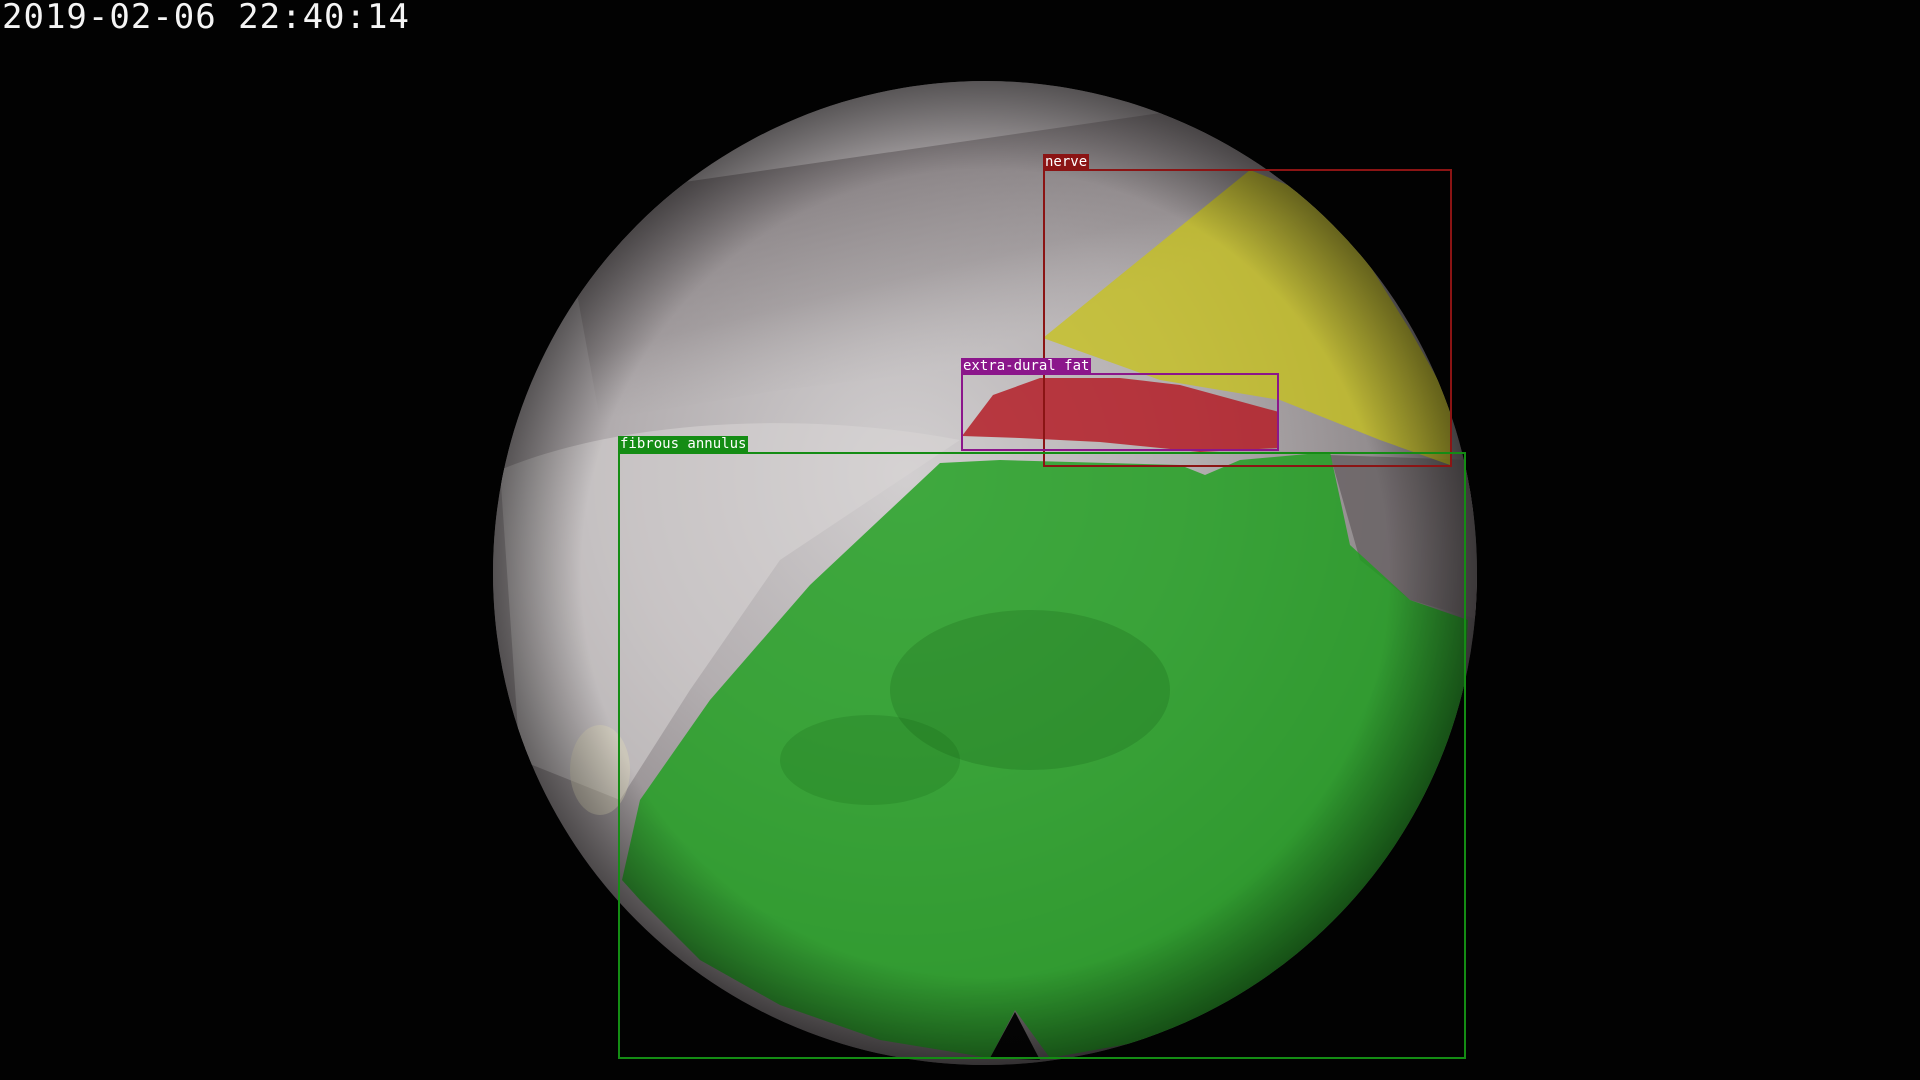 Image resolution: width=1920 pixels, height=1080 pixels. What do you see at coordinates (206, 18) in the screenshot?
I see `timestamp: 2019-02-06 22:40:14` at bounding box center [206, 18].